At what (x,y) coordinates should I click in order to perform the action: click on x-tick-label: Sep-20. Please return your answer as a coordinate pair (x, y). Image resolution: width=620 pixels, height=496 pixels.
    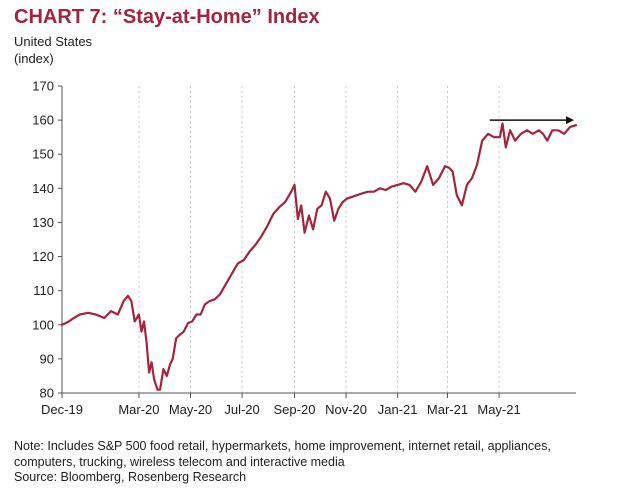
    Looking at the image, I should click on (295, 409).